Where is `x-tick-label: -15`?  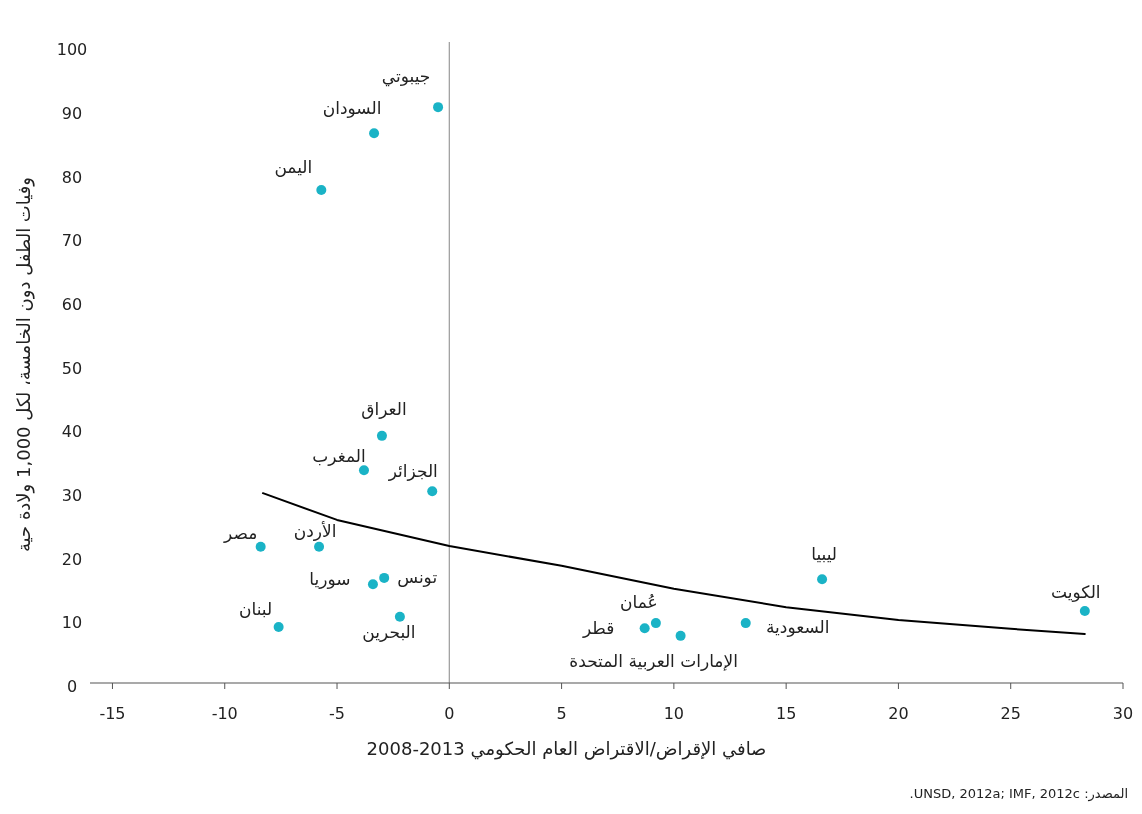 x-tick-label: -15 is located at coordinates (112, 713).